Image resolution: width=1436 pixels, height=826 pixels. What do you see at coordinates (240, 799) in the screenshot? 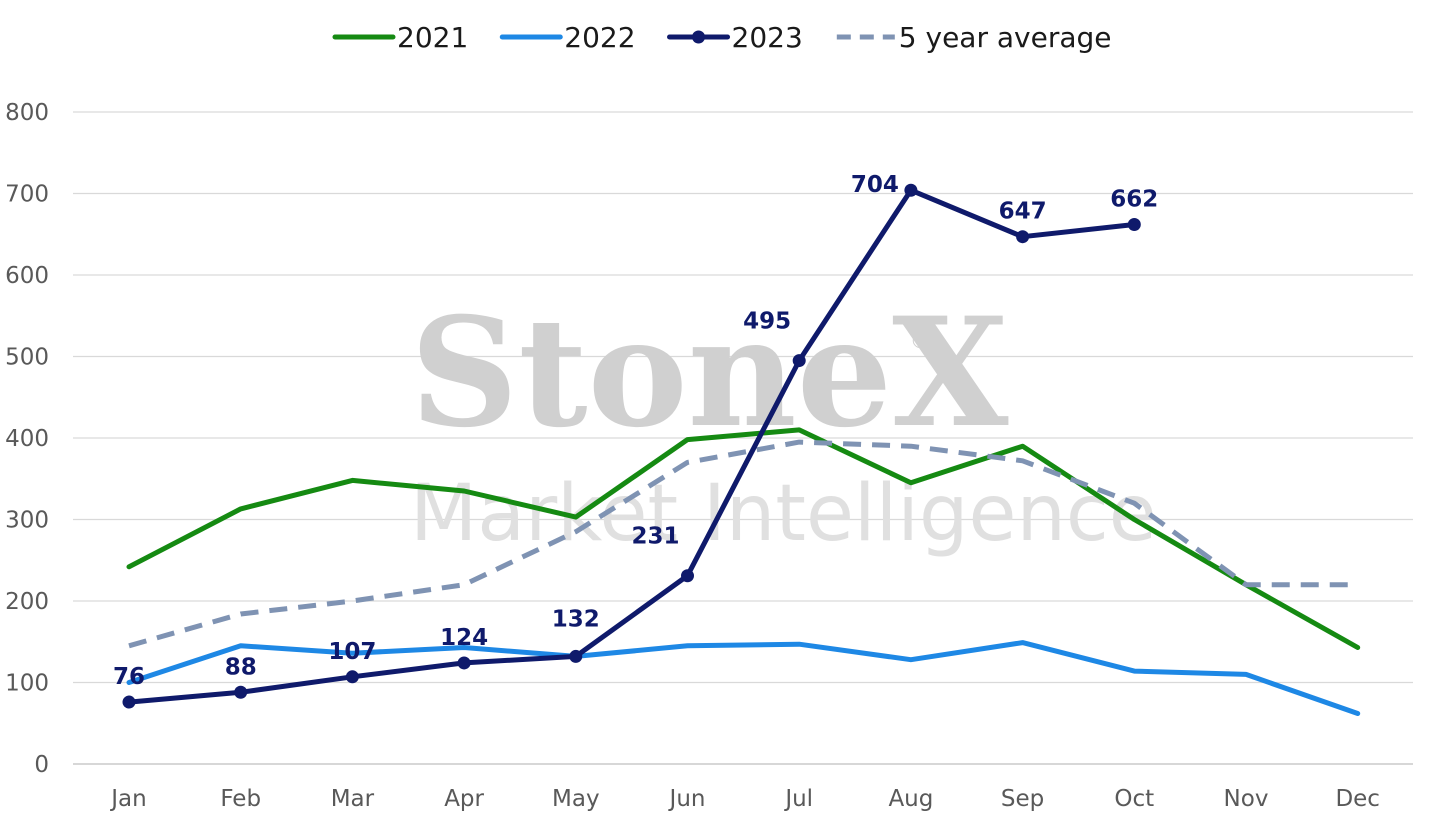
I see `x-tick-label: Feb` at bounding box center [240, 799].